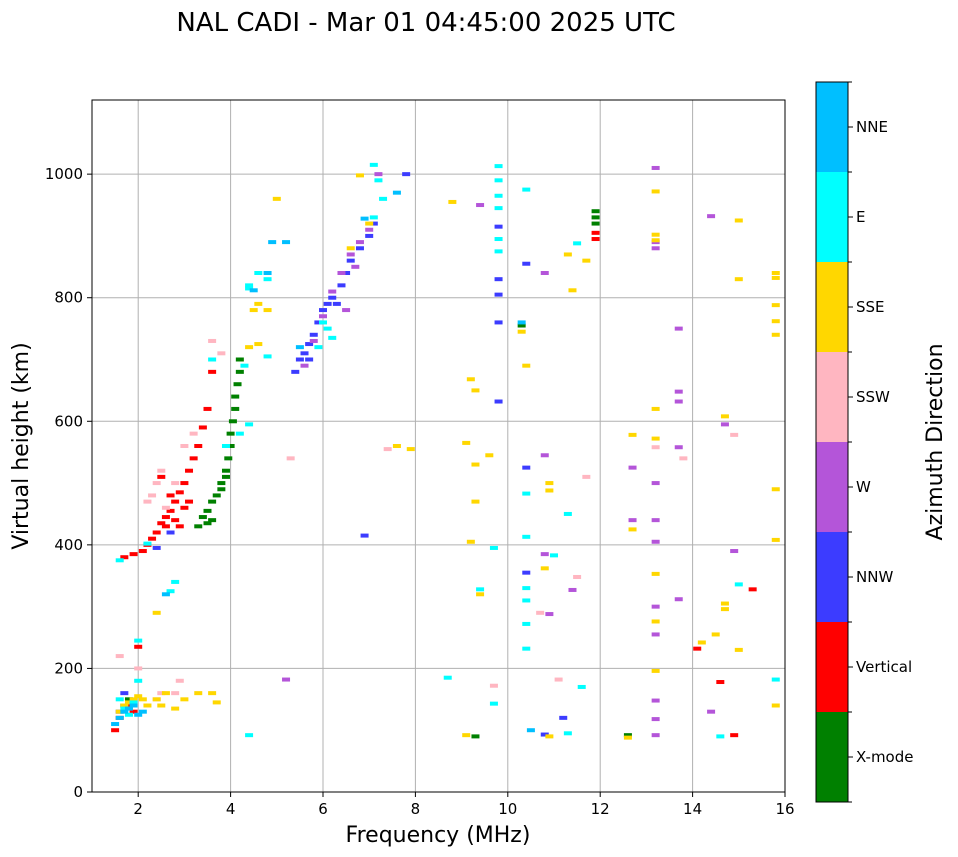 The height and width of the screenshot is (857, 958). I want to click on y-axis-label: Virtual height (km), so click(21, 445).